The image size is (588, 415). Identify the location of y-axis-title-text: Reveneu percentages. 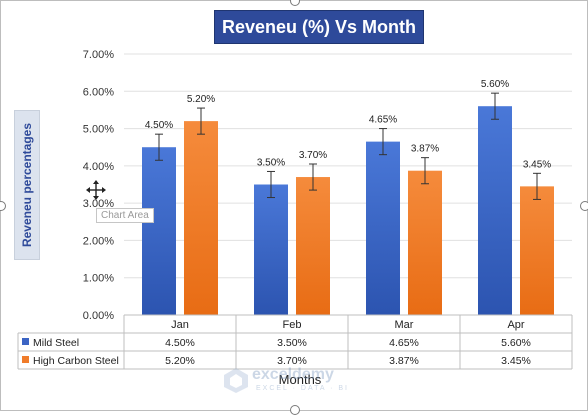
(27, 185).